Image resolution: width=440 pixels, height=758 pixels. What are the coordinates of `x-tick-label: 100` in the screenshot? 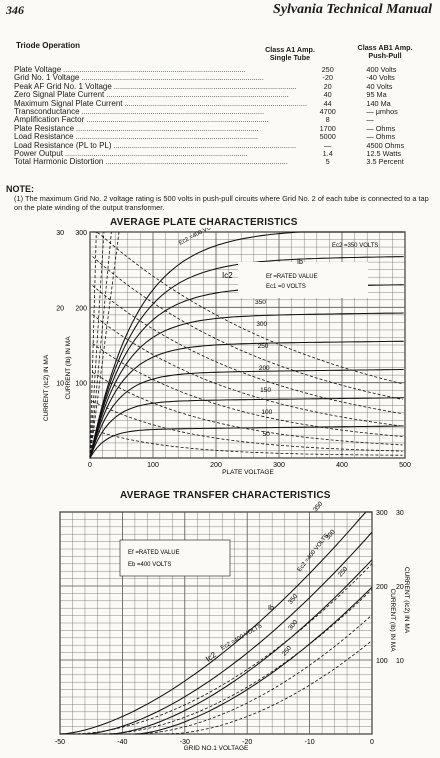 It's located at (153, 465).